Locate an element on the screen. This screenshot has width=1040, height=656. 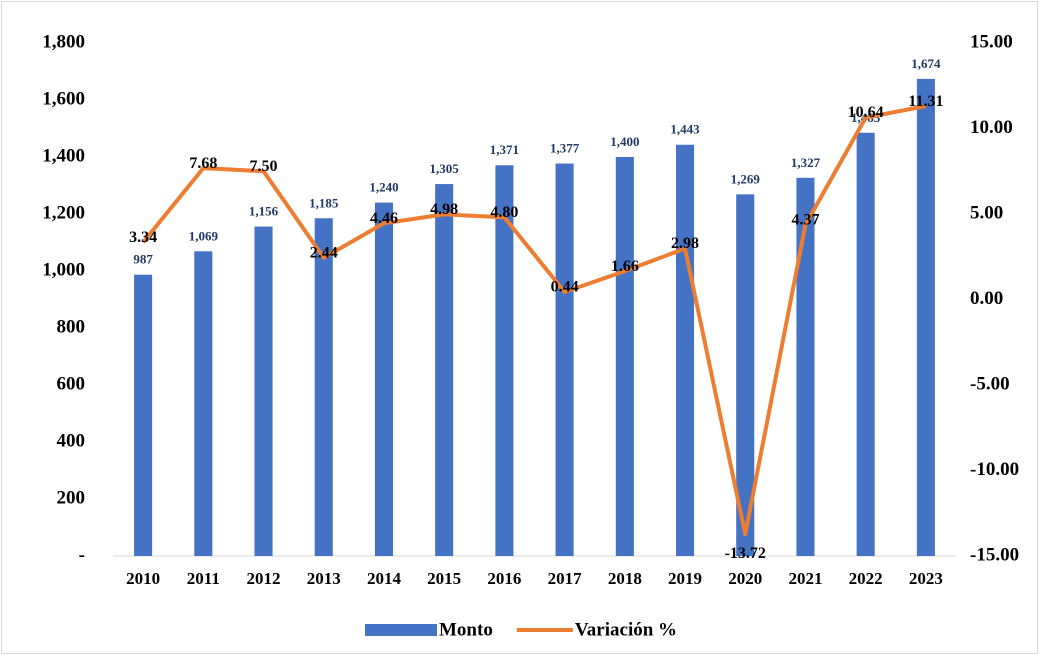
line-value-label: 7.50 is located at coordinates (264, 166).